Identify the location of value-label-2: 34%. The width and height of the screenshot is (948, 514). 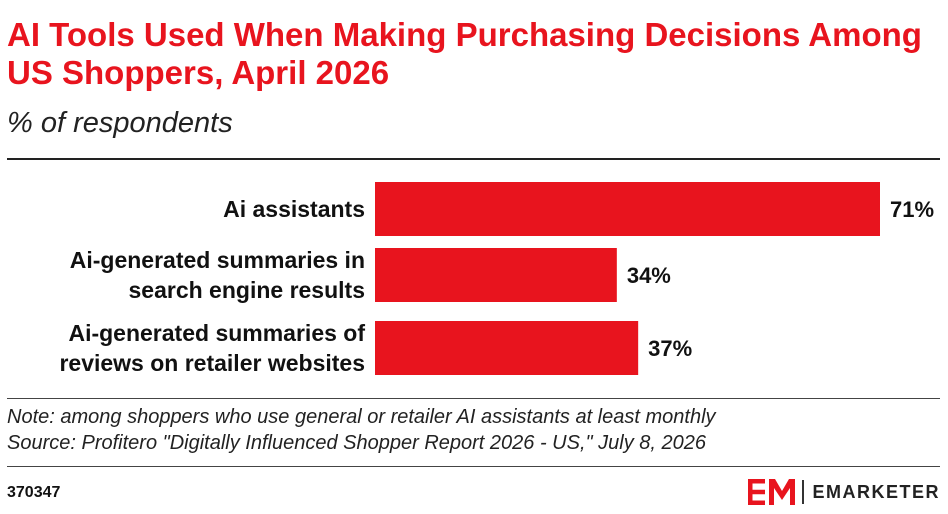
(649, 275).